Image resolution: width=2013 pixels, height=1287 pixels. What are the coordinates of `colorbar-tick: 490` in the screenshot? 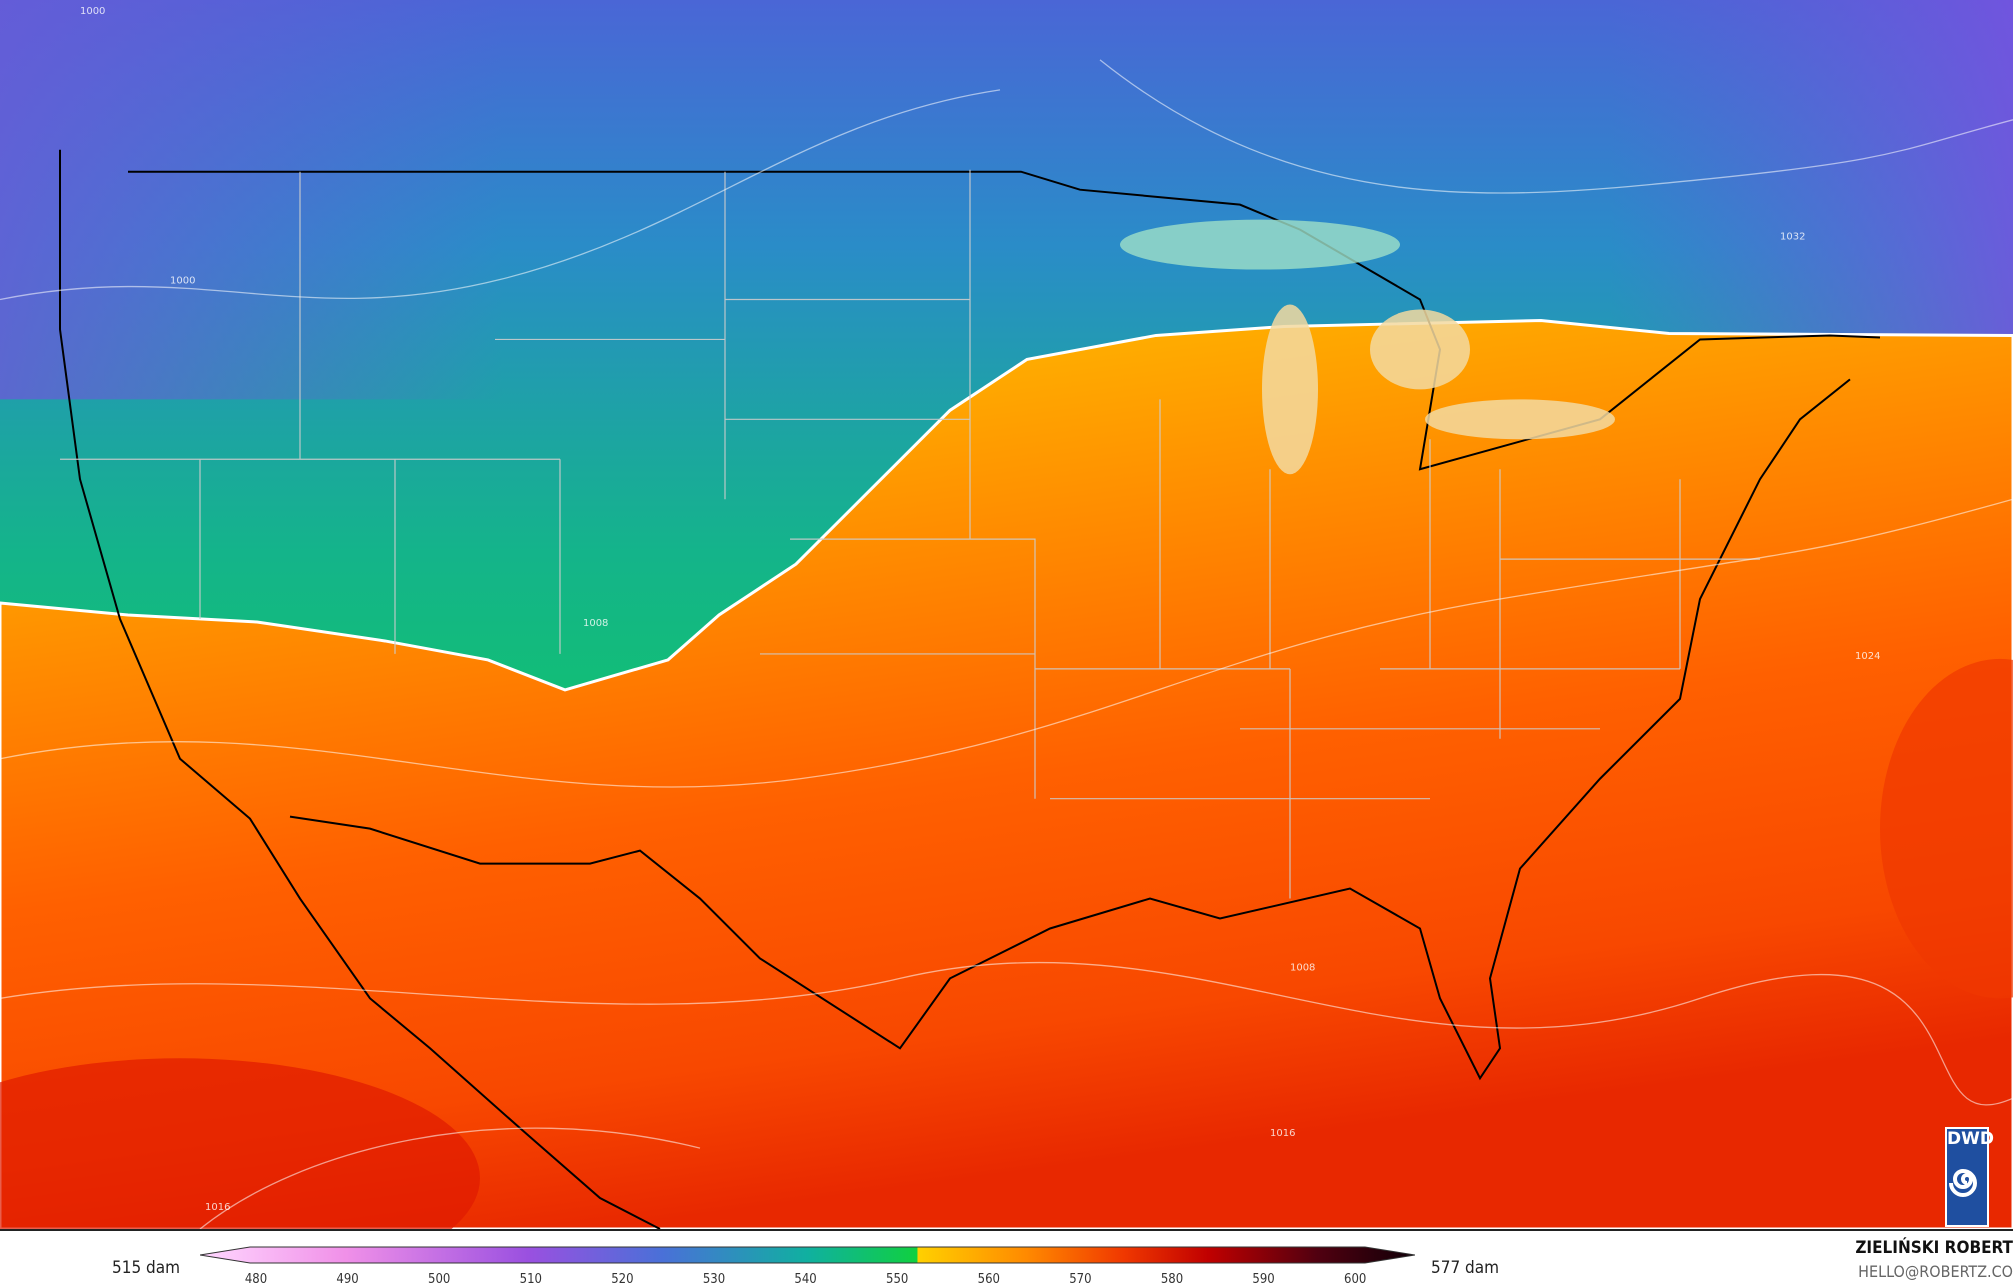 It's located at (347, 1279).